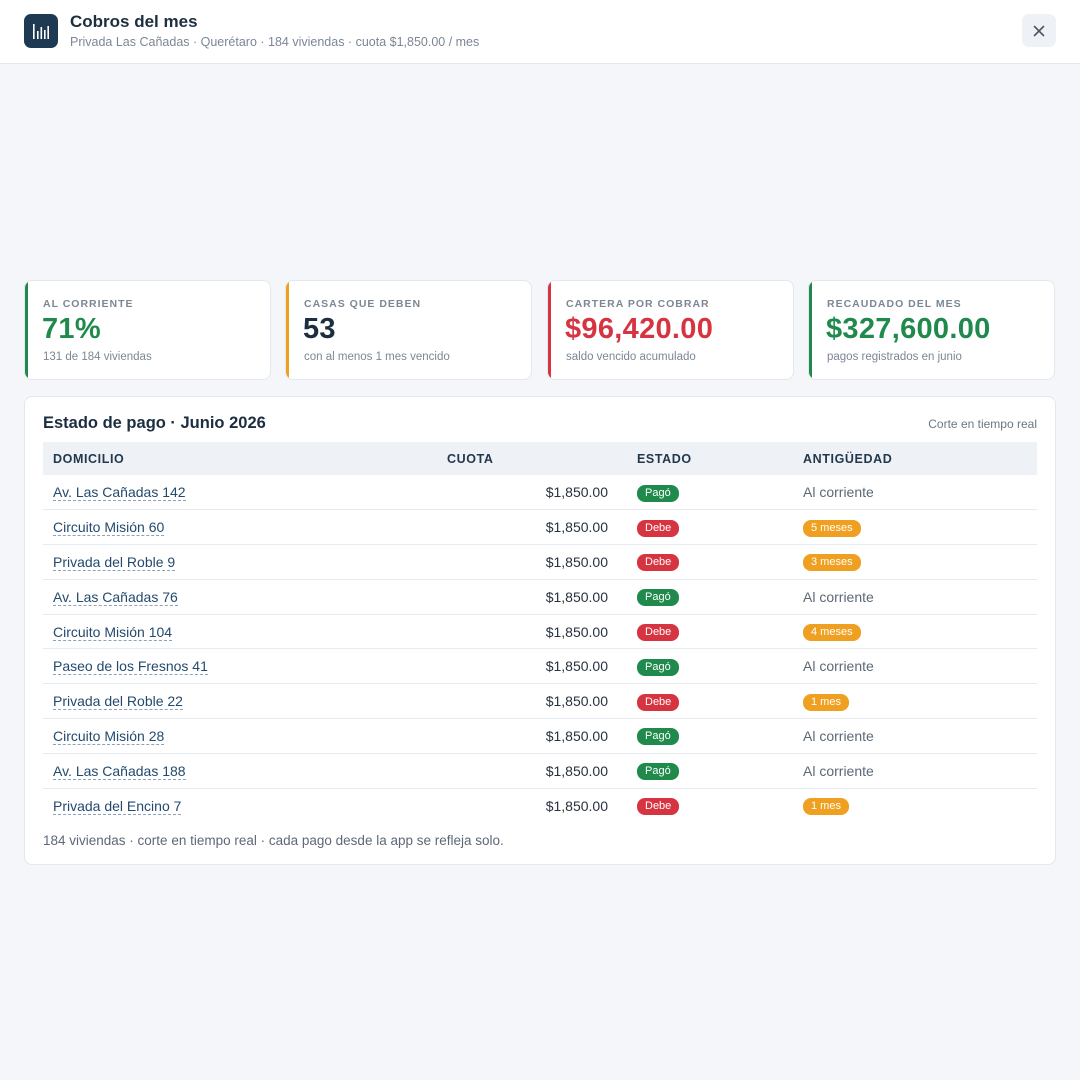  What do you see at coordinates (638, 304) in the screenshot?
I see `kpi-label: CARTERA POR COBRAR` at bounding box center [638, 304].